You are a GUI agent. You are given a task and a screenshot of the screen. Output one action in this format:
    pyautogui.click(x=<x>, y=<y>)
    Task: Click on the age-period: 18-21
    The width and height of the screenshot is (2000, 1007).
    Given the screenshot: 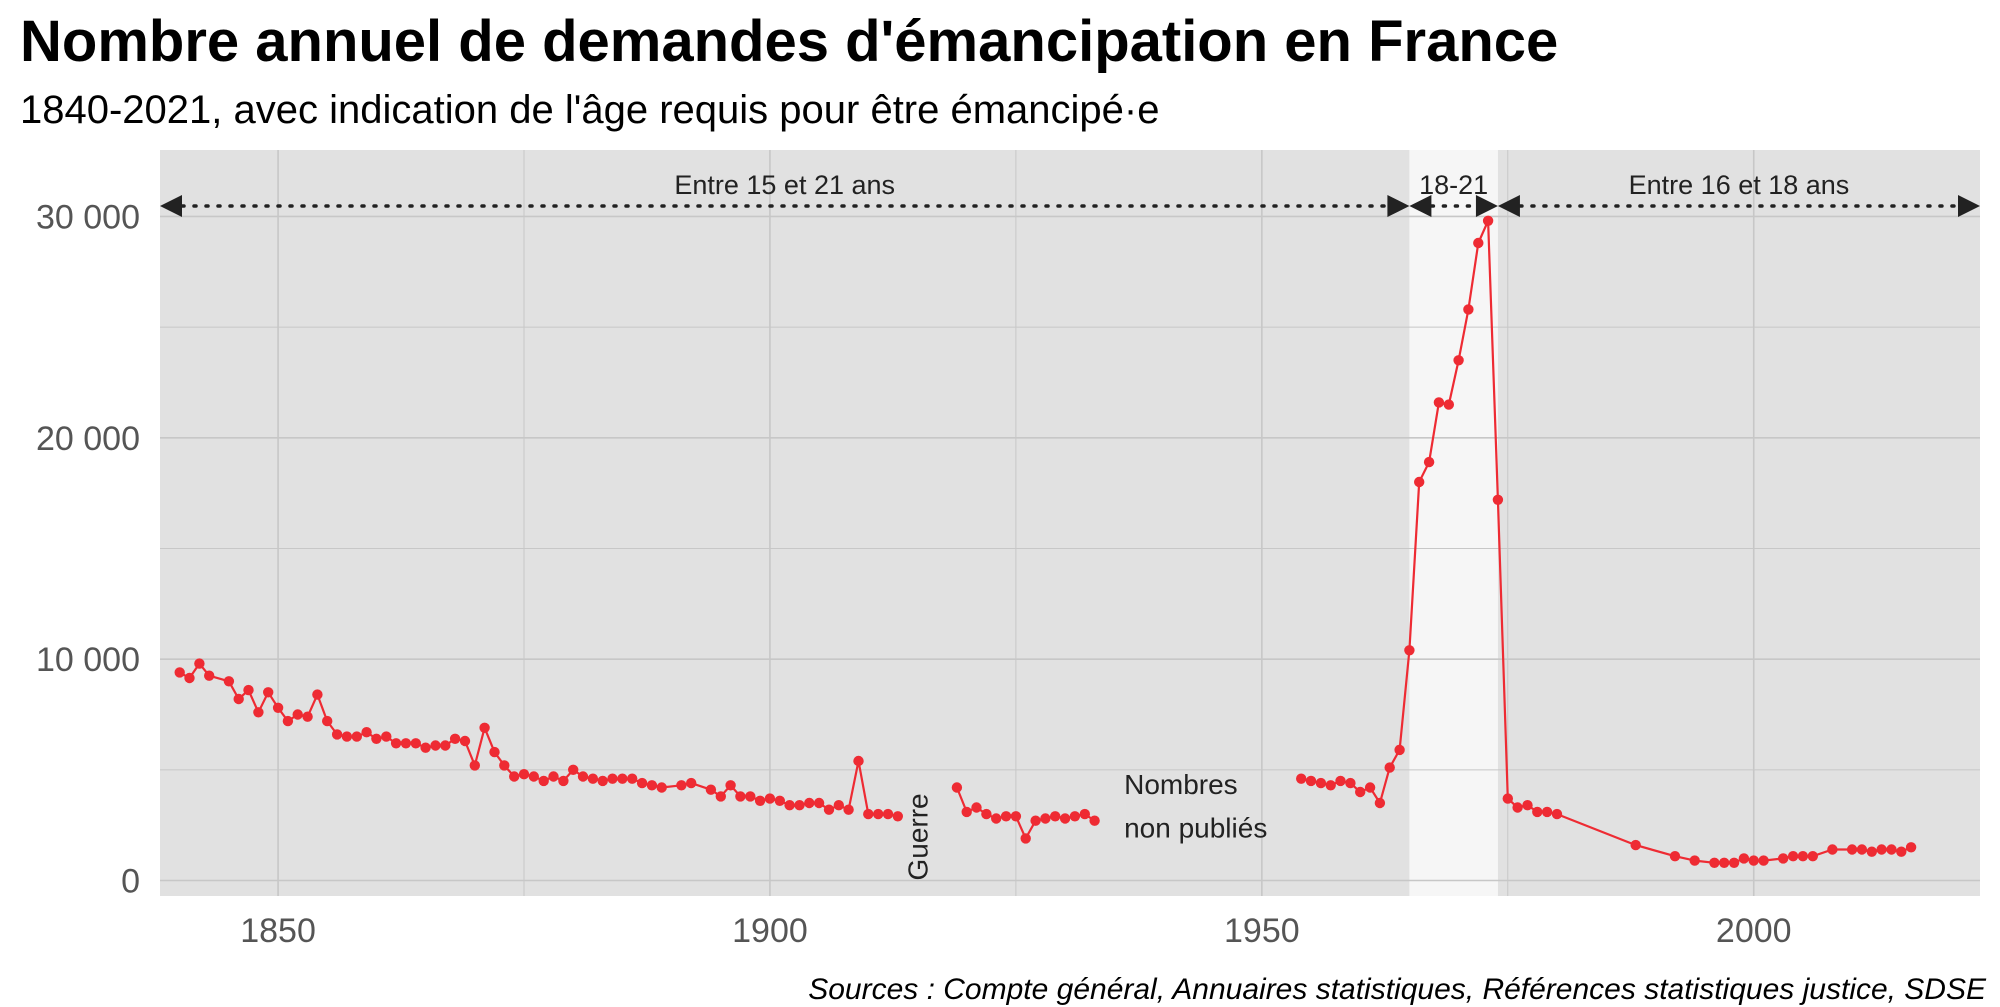 What is the action you would take?
    pyautogui.click(x=1453, y=193)
    